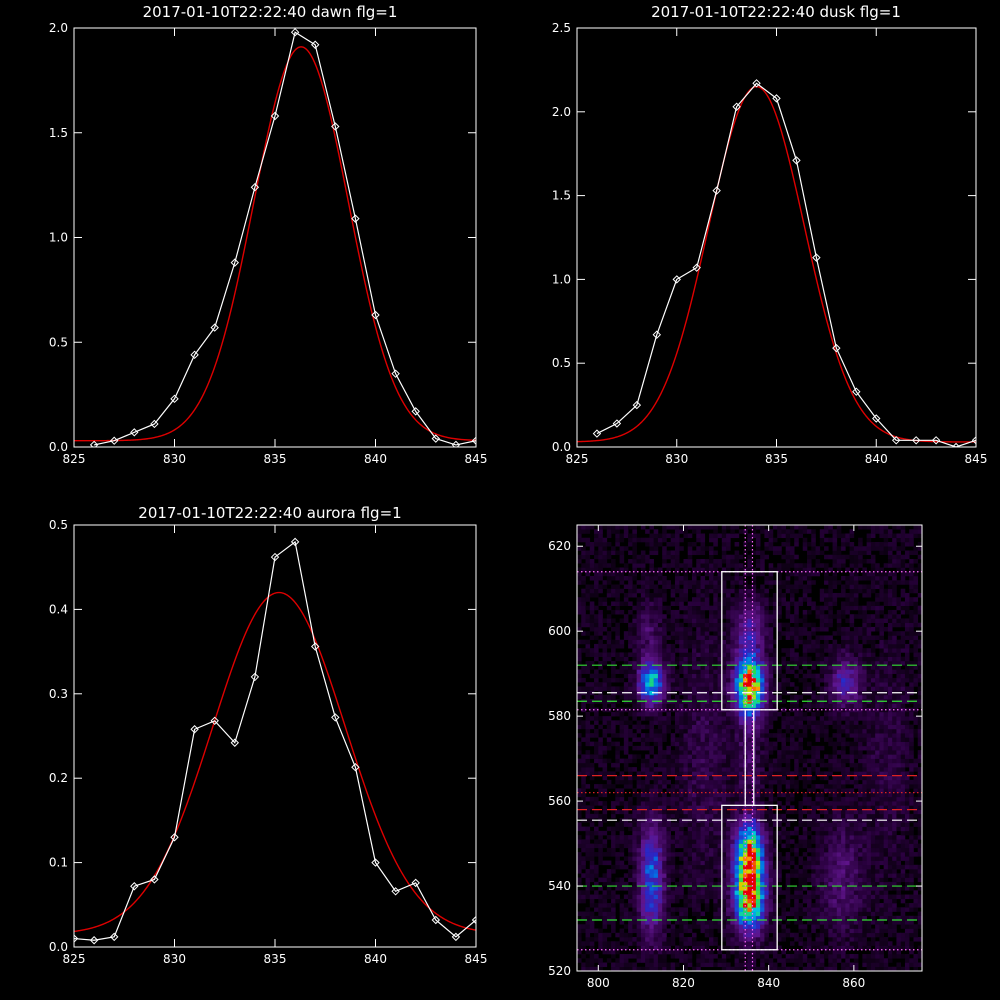  Describe the element at coordinates (174, 459) in the screenshot. I see `dawn-x-tick-label: 830` at that location.